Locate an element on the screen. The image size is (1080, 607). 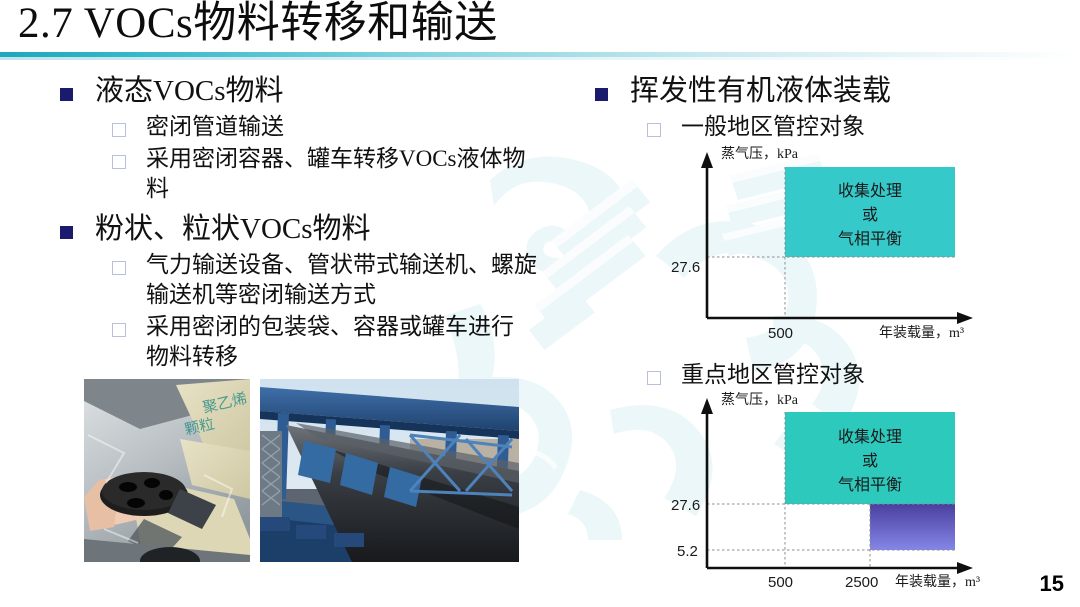
chart2-ylabel: 蒸气压，kPa is located at coordinates (760, 400).